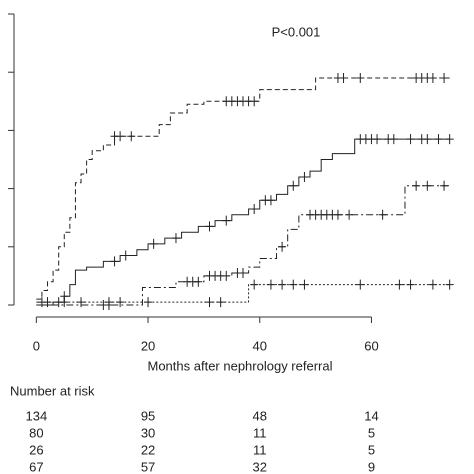 Image resolution: width=474 pixels, height=474 pixels. I want to click on risk-count: 26, so click(36, 449).